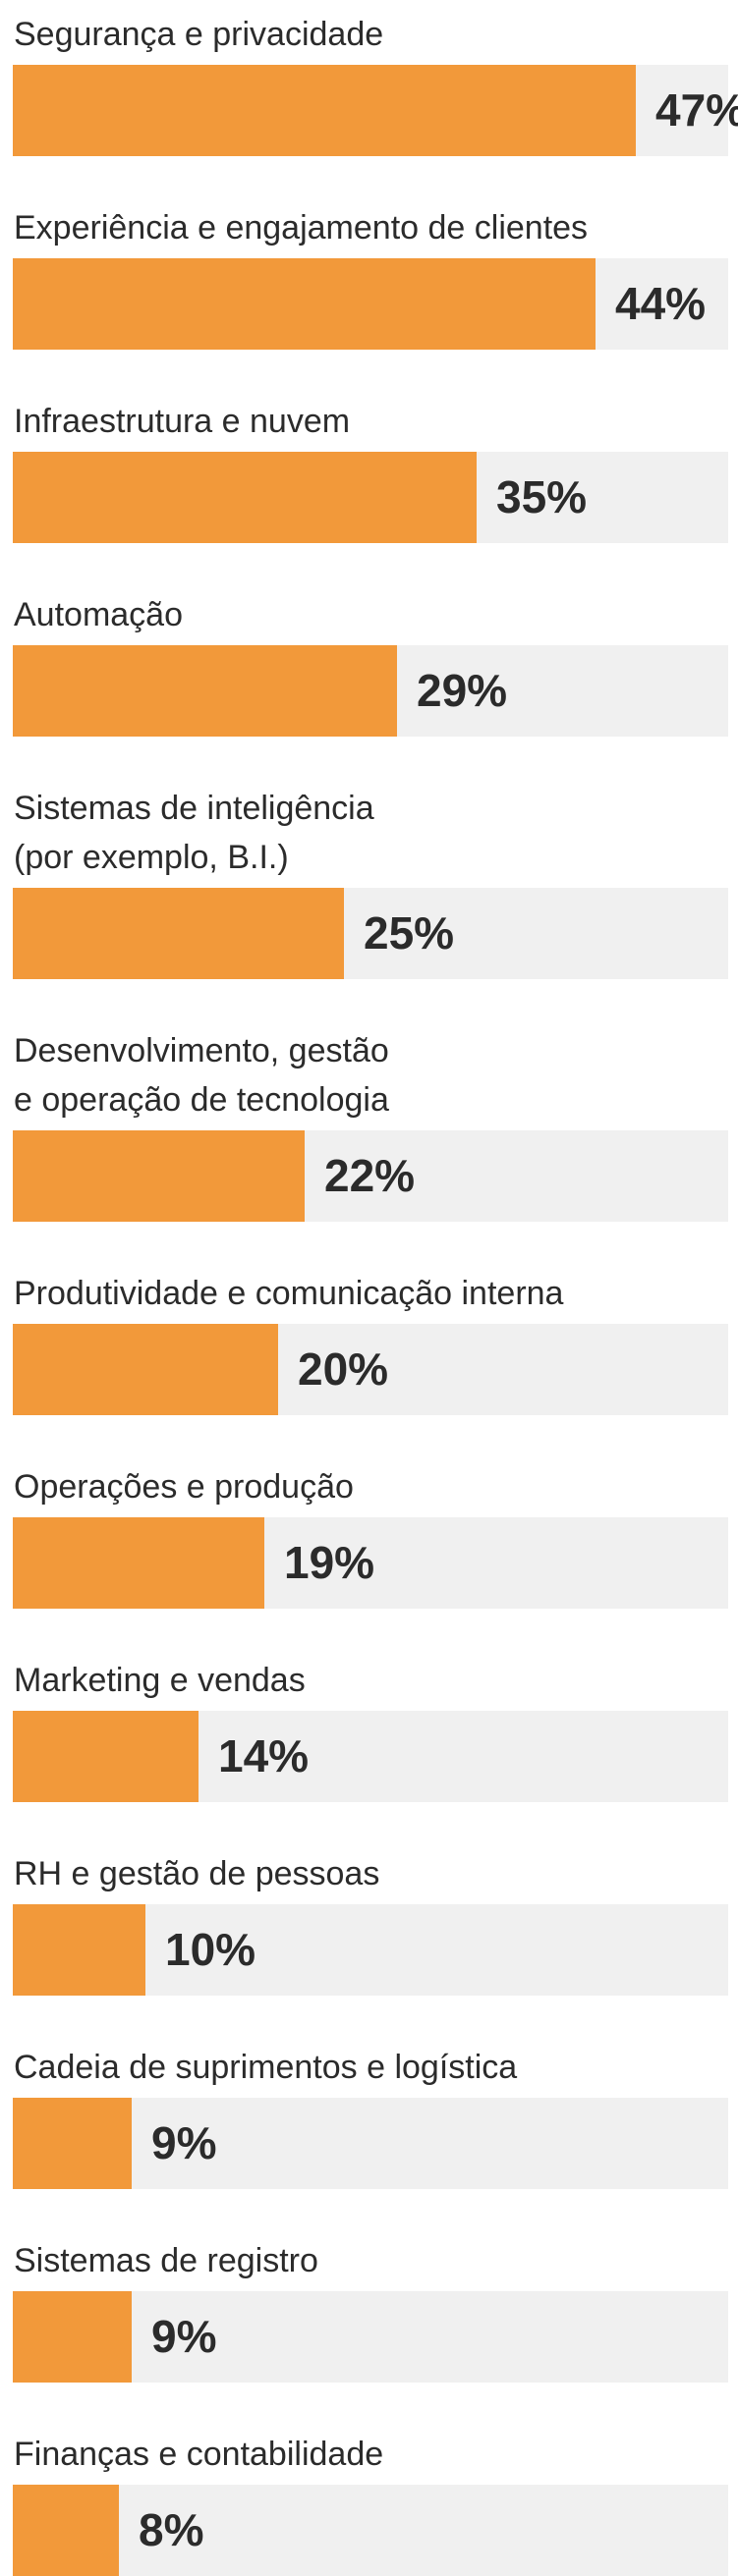  What do you see at coordinates (462, 690) in the screenshot?
I see `value-label: 29%` at bounding box center [462, 690].